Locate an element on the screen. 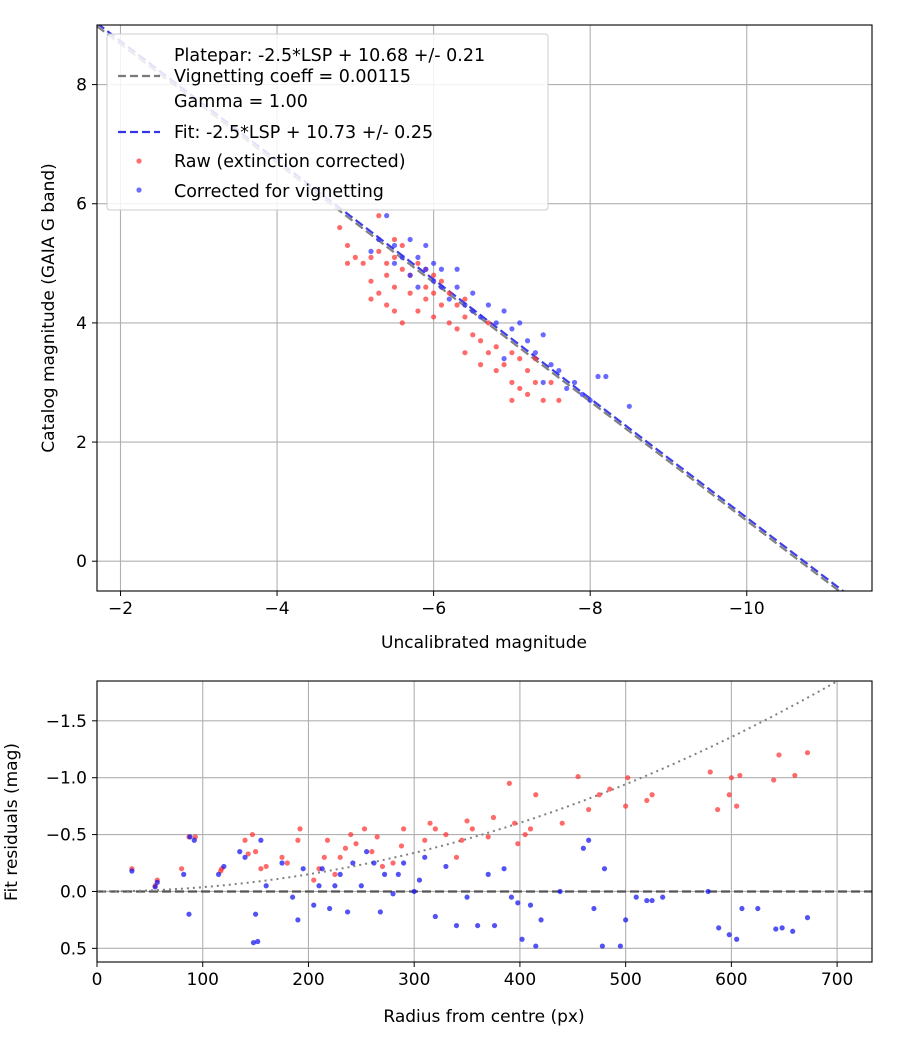 The image size is (900, 1050). legend-entry-gamma: Gamma = 1.00 is located at coordinates (241, 102).